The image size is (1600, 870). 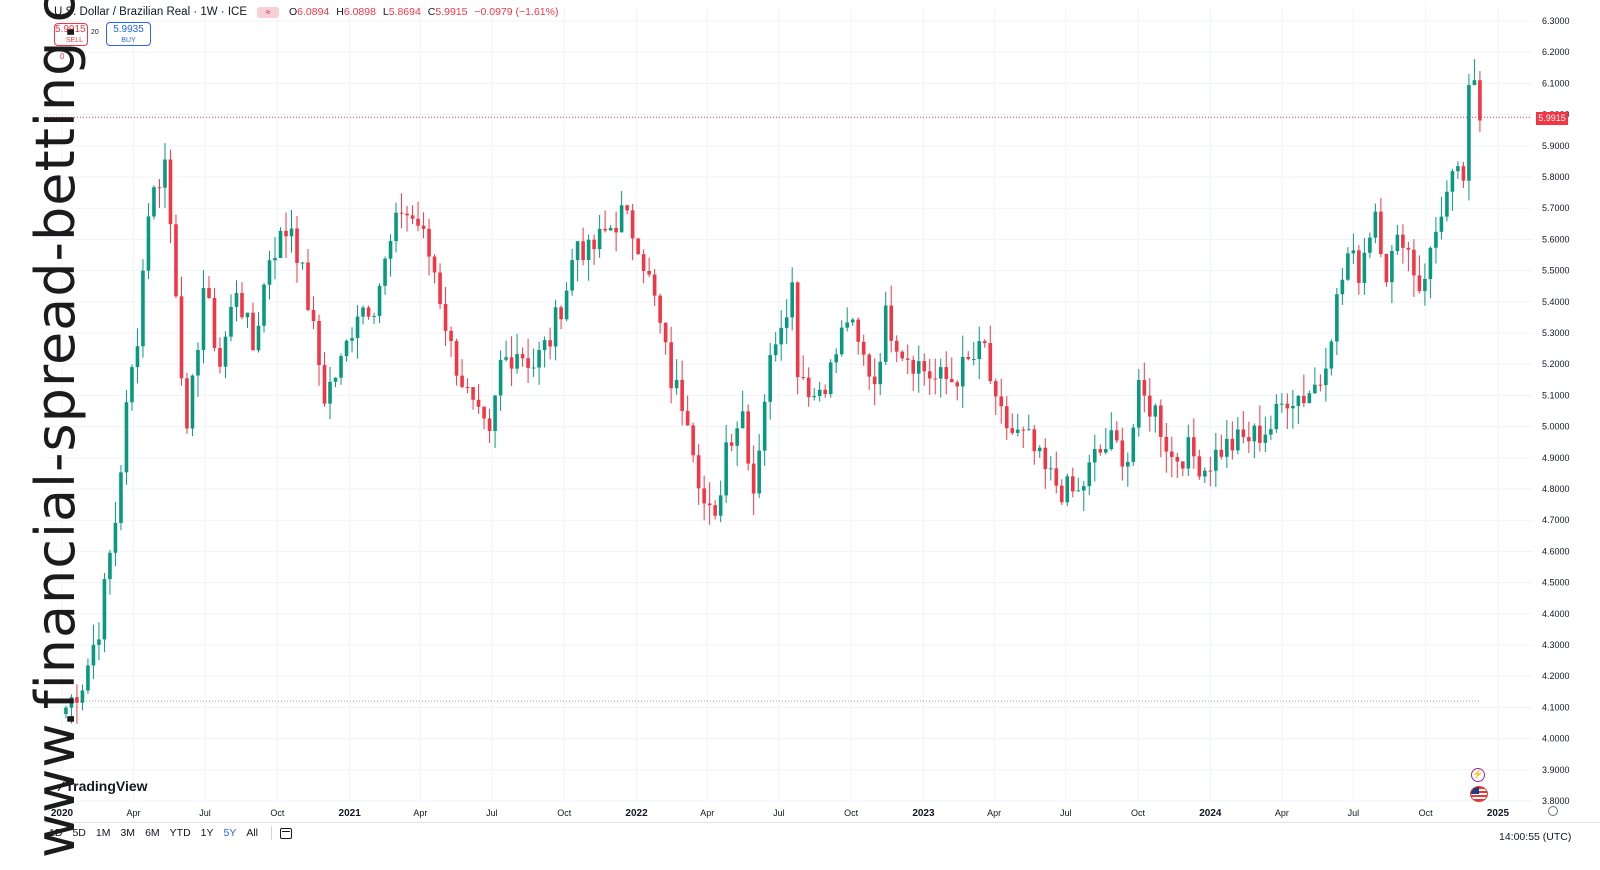 I want to click on calendar-icon, so click(x=286, y=833).